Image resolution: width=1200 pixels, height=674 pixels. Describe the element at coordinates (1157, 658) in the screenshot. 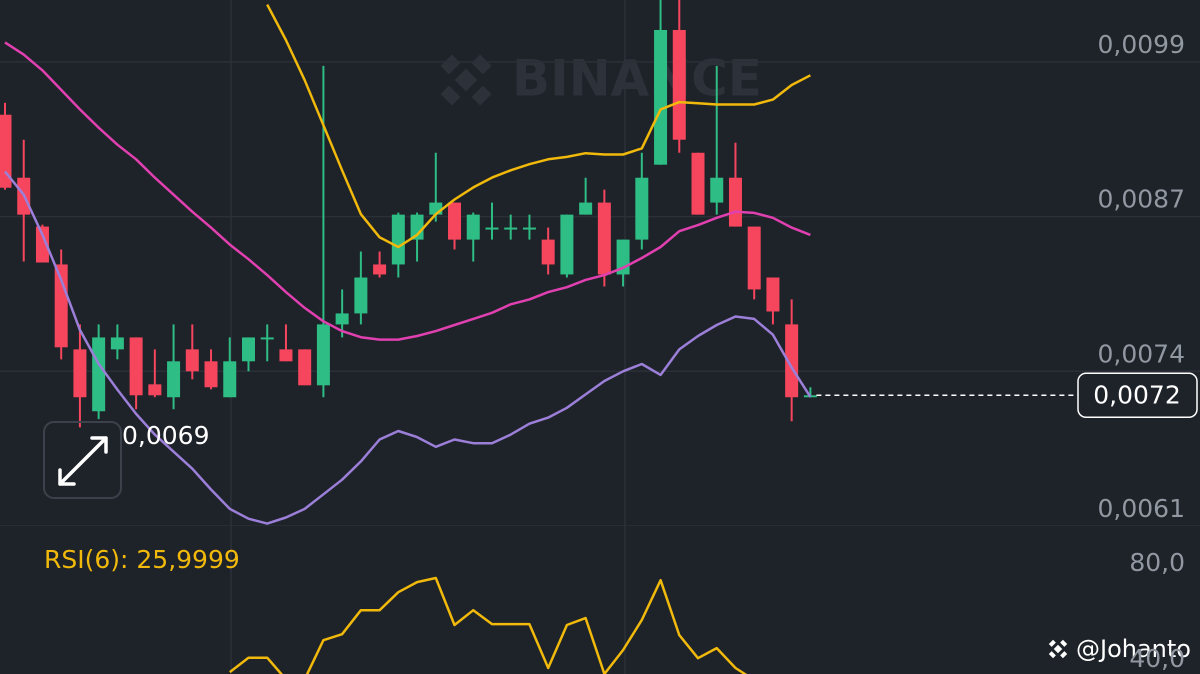

I see `y-tick-label: 40,0` at that location.